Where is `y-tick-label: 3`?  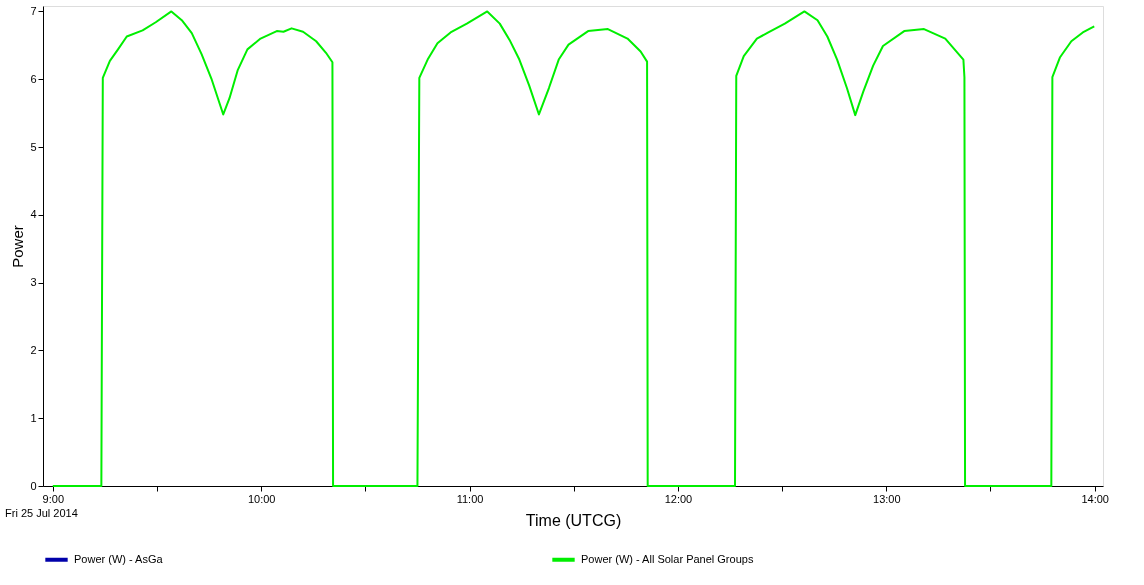 y-tick-label: 3 is located at coordinates (33, 282).